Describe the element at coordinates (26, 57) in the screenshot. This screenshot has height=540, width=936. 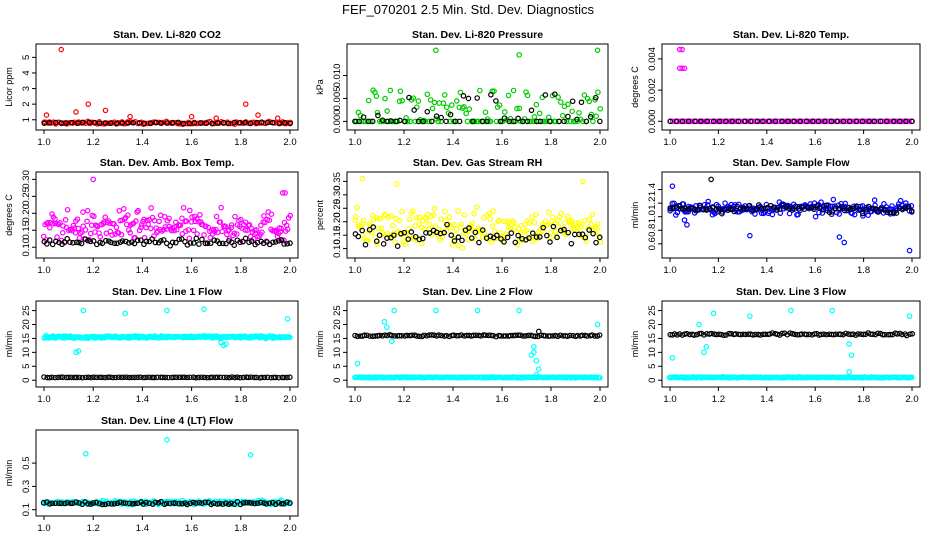
I see `y-tick-label: 5` at that location.